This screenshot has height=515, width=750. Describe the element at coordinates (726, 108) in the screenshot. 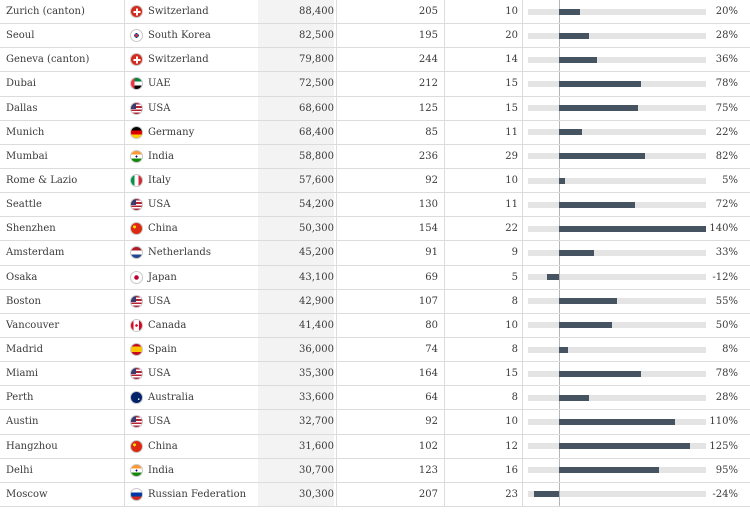

I see `growth-percent: 75%` at that location.